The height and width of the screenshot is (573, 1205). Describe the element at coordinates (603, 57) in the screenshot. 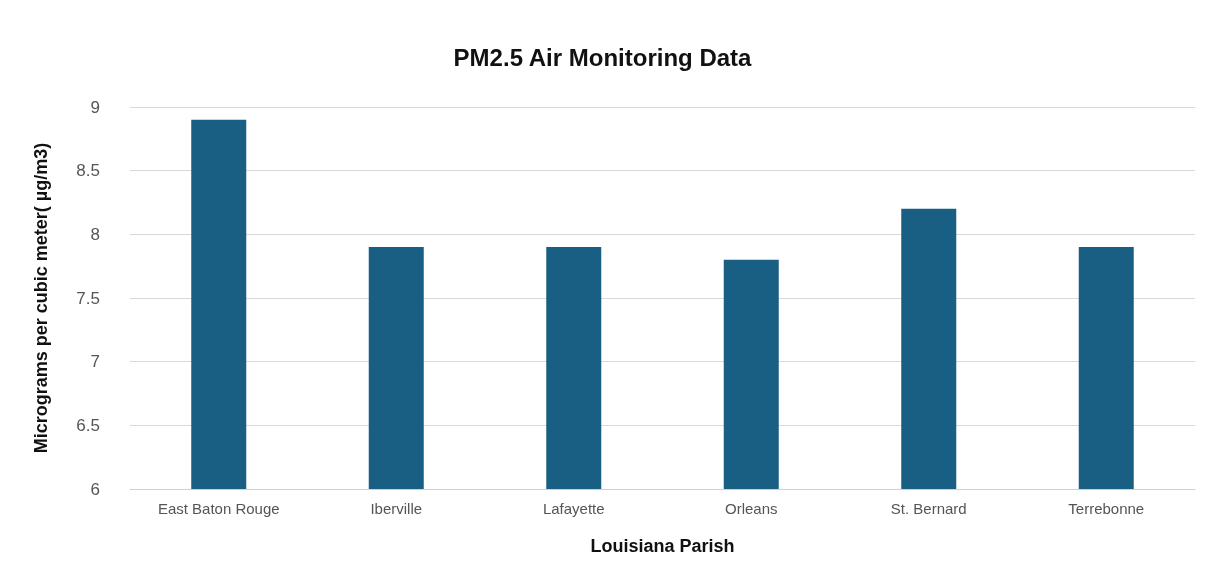

I see `chart-title: PM2.5 Air Monitoring Data` at that location.